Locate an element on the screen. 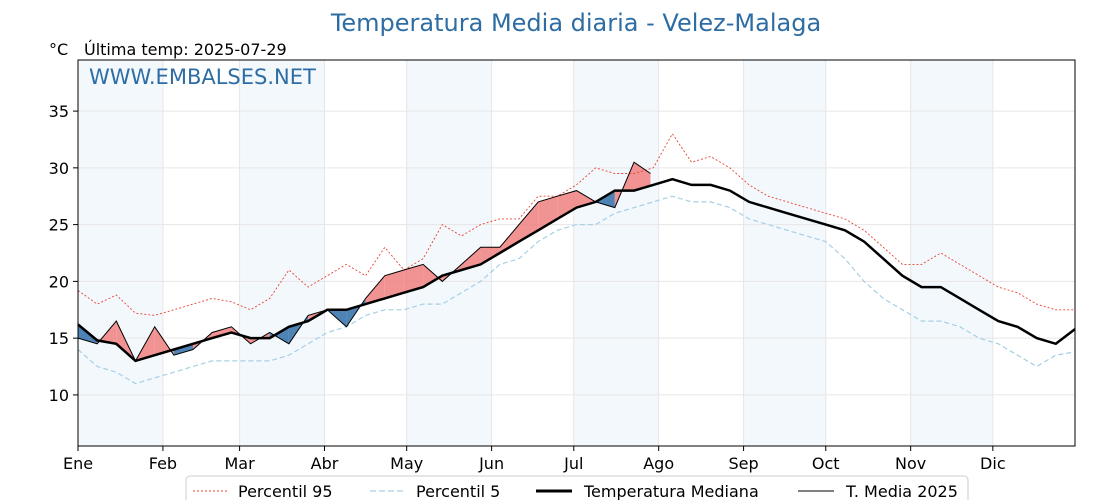 The height and width of the screenshot is (500, 1120). legend-label-2025: T. Media 2025 is located at coordinates (901, 491).